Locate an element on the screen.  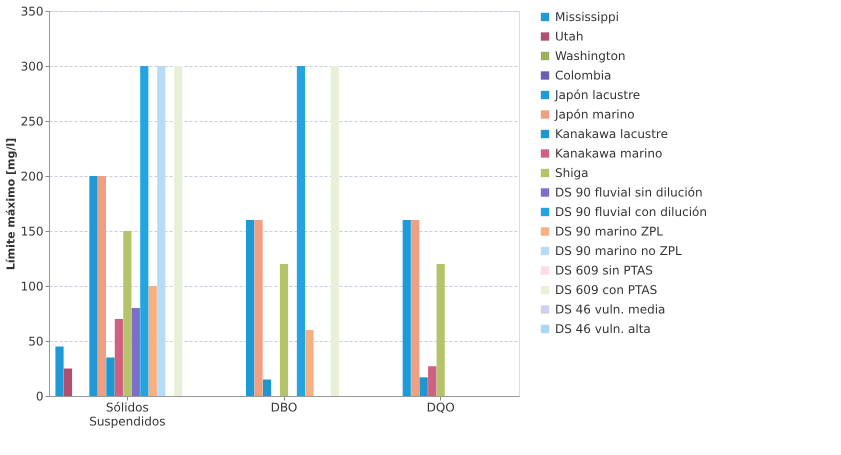
legend-label: Washington is located at coordinates (590, 56).